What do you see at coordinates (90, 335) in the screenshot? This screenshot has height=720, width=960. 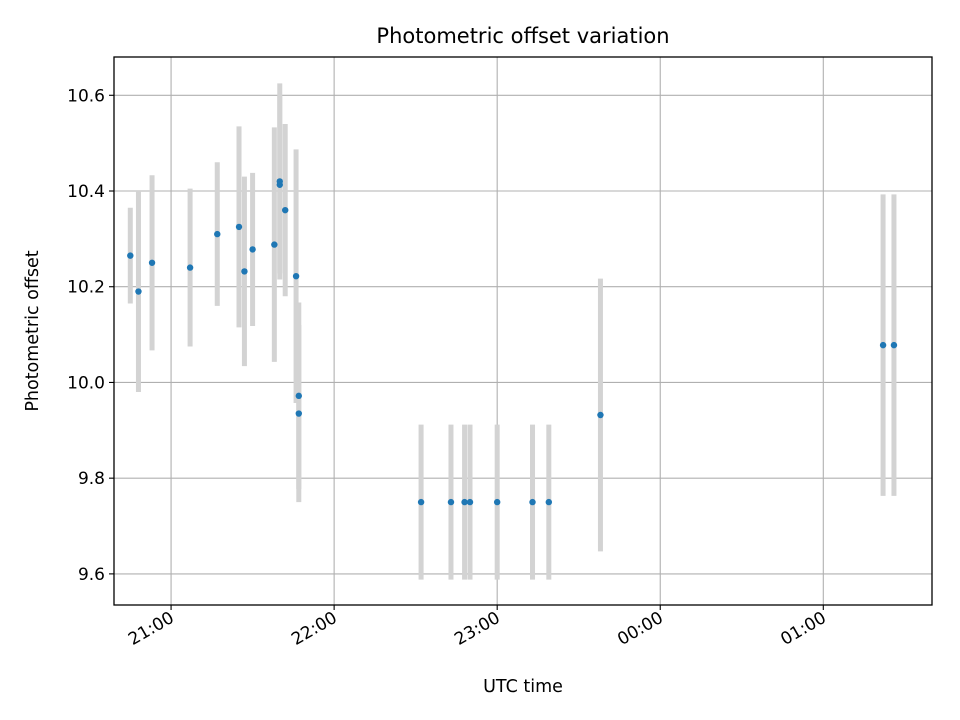 I see `y-axis-ticks: 9.6 9.8 10.0 10.2 10.4 10.6` at bounding box center [90, 335].